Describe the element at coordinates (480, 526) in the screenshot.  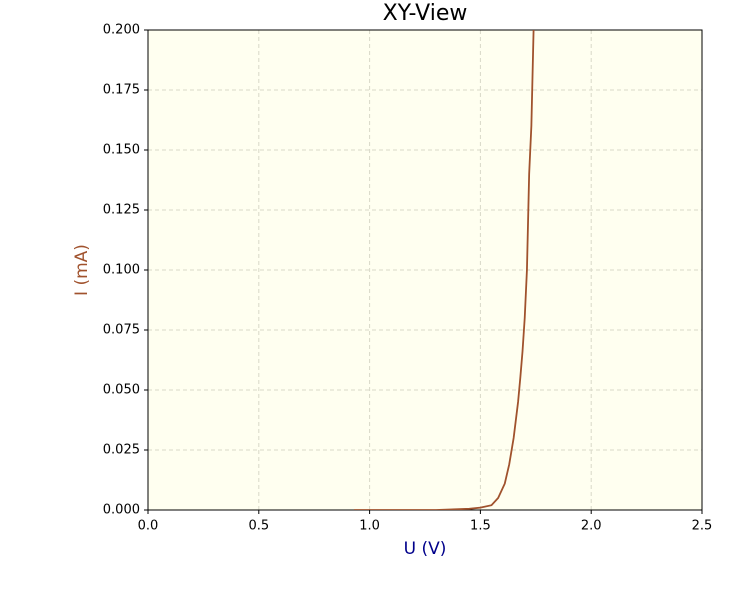
I see `x-tick-label: 1.5` at that location.